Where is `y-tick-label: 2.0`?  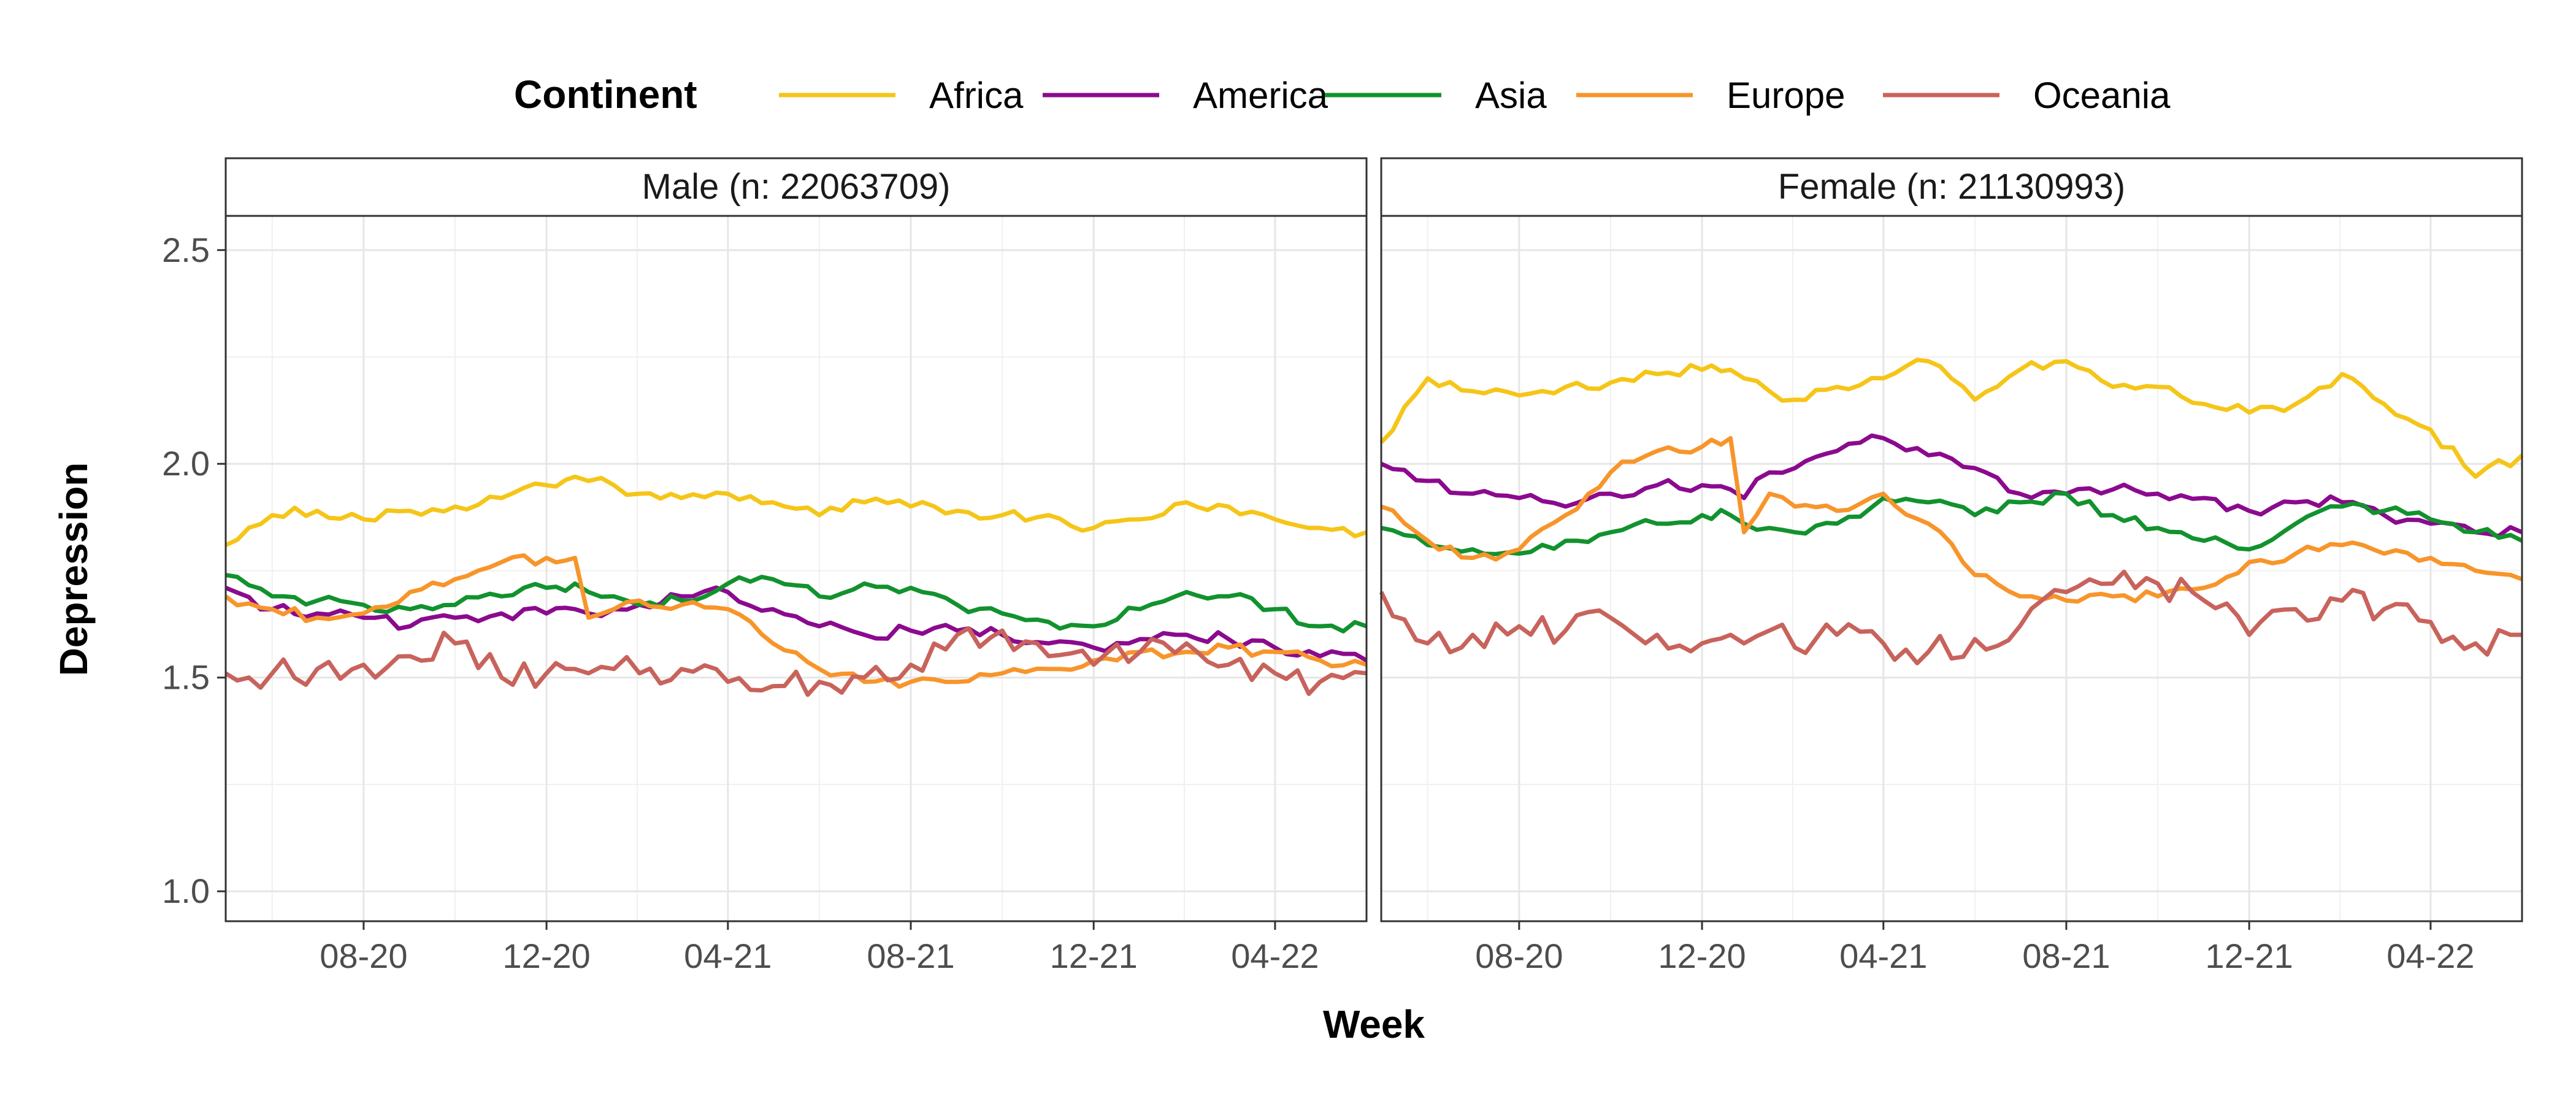 y-tick-label: 2.0 is located at coordinates (186, 463).